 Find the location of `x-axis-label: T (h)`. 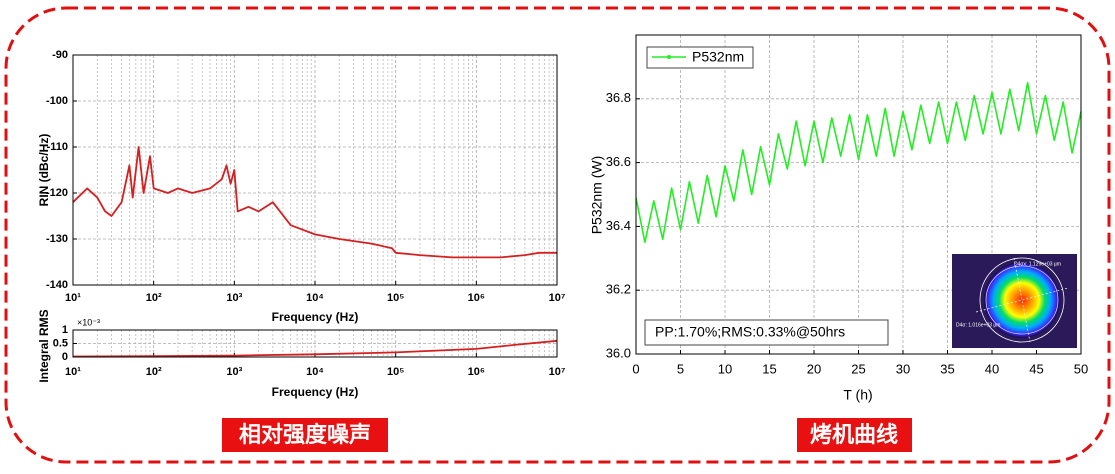

x-axis-label: T (h) is located at coordinates (857, 395).